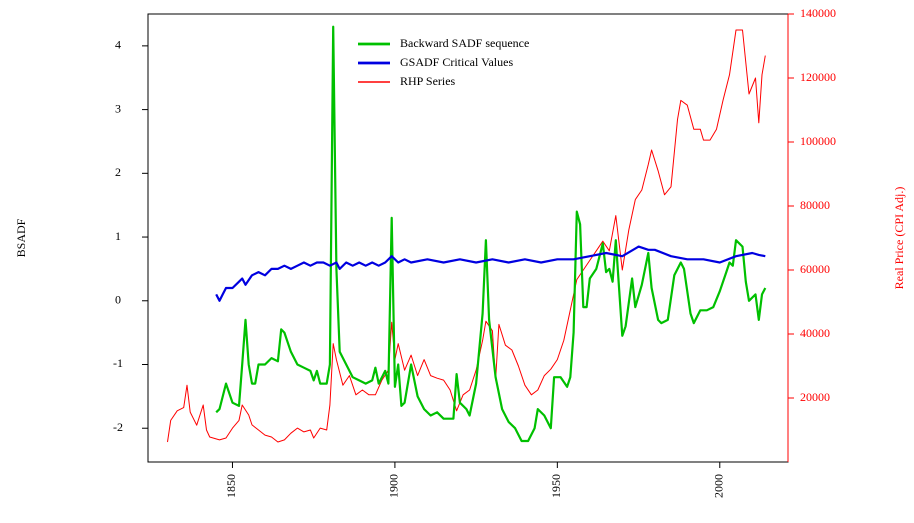 The image size is (914, 523). I want to click on y2-tick-label: 40000, so click(815, 333).